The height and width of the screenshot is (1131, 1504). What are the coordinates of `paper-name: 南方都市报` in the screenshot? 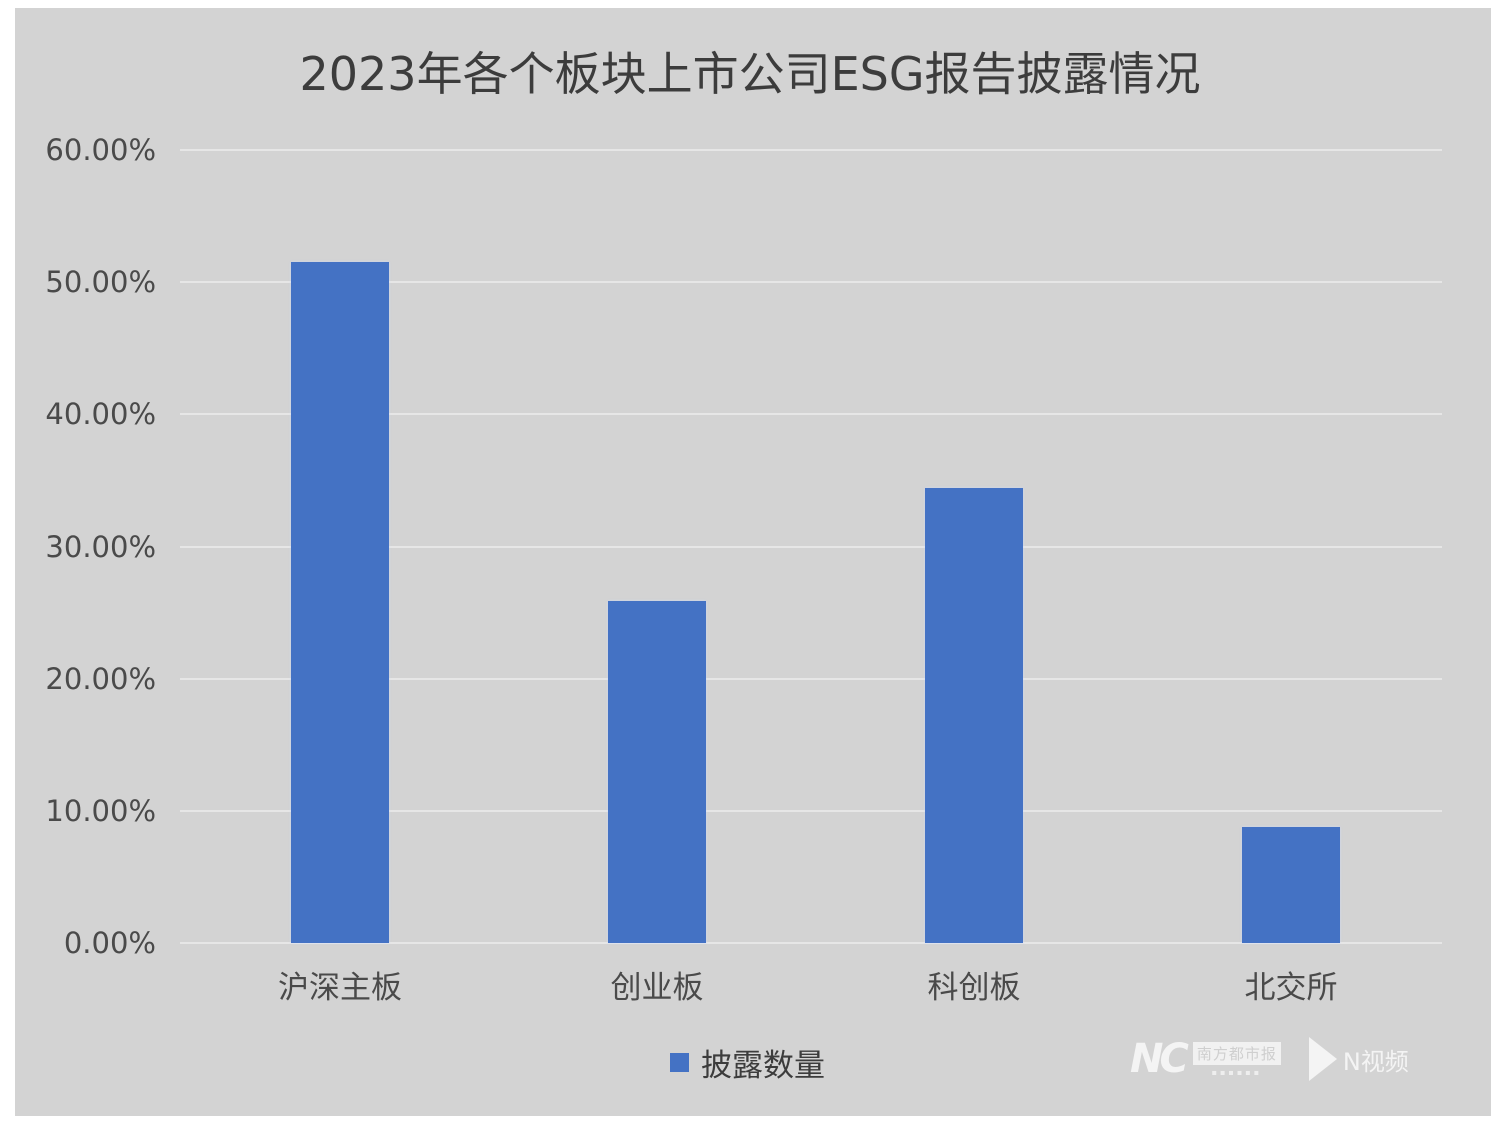 It's located at (1236, 1053).